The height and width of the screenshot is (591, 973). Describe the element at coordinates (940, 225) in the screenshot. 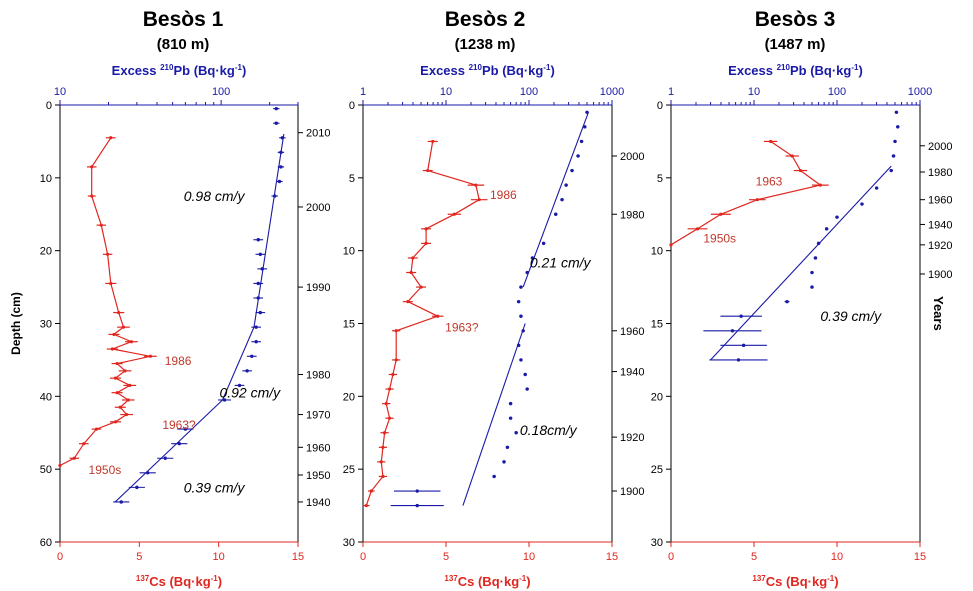

I see `panel-3-year-tick-label: 1940` at that location.